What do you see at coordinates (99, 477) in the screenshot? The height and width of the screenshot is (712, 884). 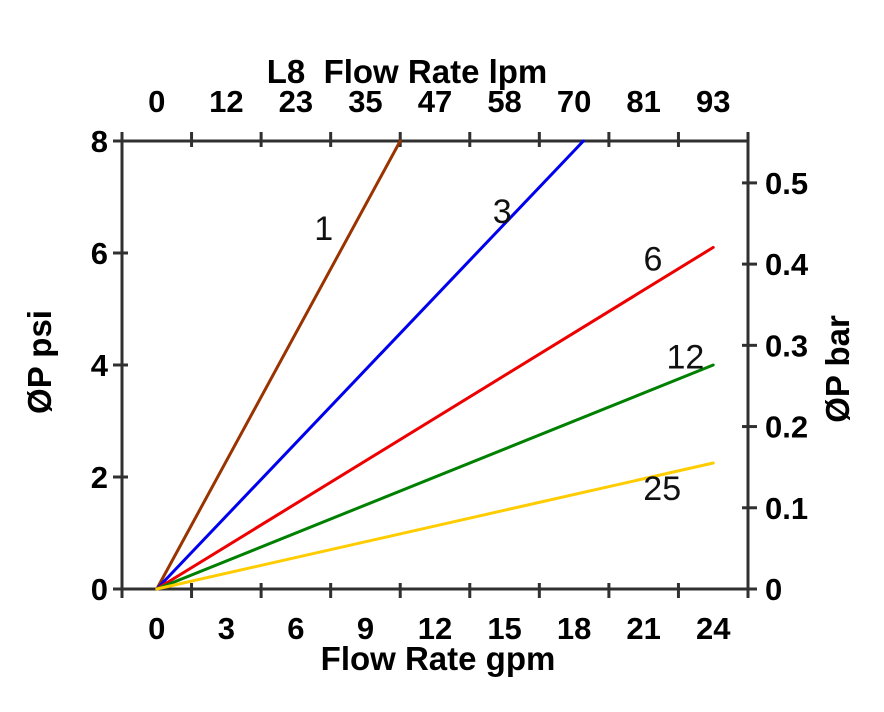 I see `left-axis-tick-label: 2` at bounding box center [99, 477].